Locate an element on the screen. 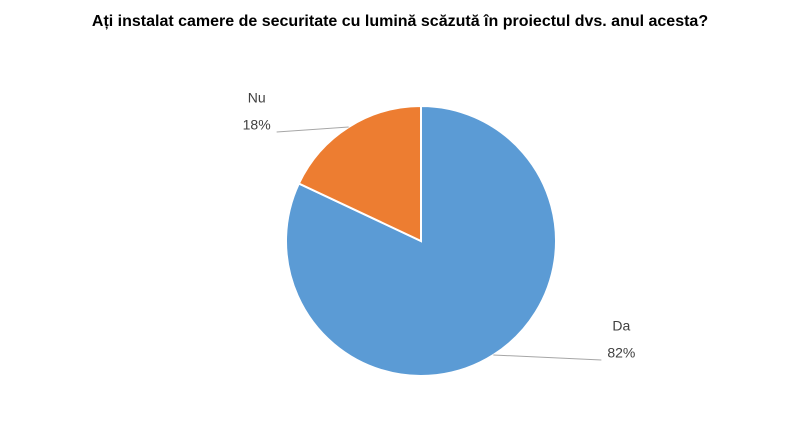  category-label: Nu is located at coordinates (257, 98).